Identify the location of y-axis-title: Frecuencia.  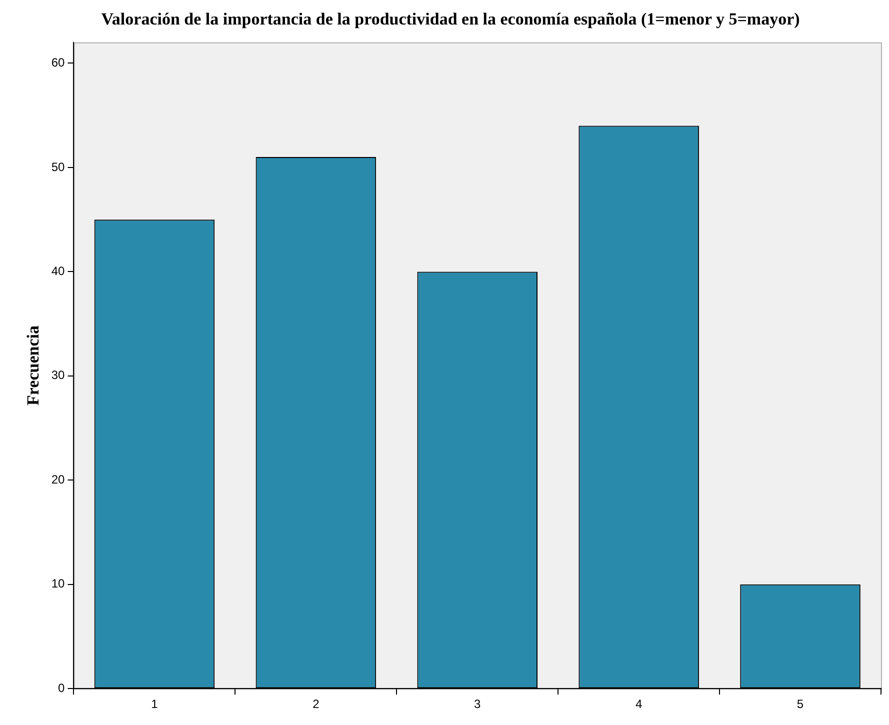
(33, 365).